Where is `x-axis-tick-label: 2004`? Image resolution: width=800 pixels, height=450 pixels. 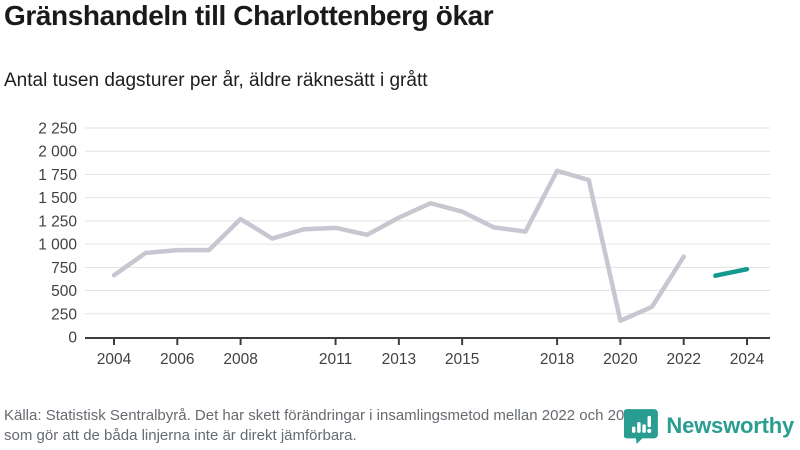 x-axis-tick-label: 2004 is located at coordinates (114, 359).